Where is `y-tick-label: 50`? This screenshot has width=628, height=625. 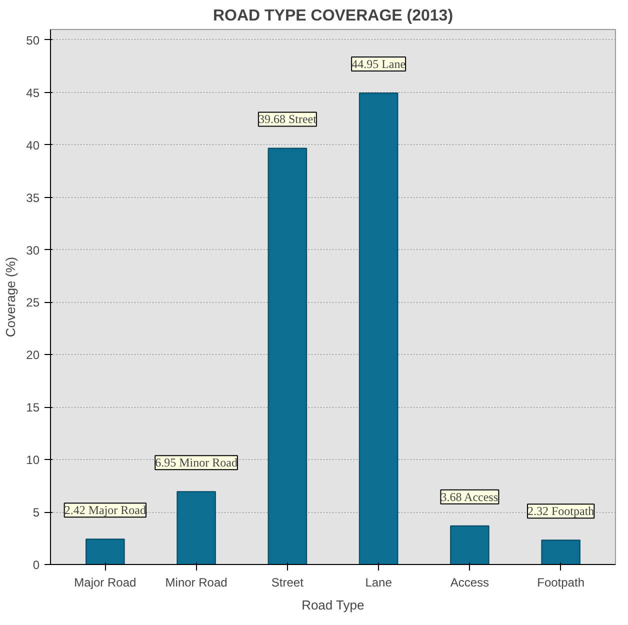
y-tick-label: 50 is located at coordinates (33, 40).